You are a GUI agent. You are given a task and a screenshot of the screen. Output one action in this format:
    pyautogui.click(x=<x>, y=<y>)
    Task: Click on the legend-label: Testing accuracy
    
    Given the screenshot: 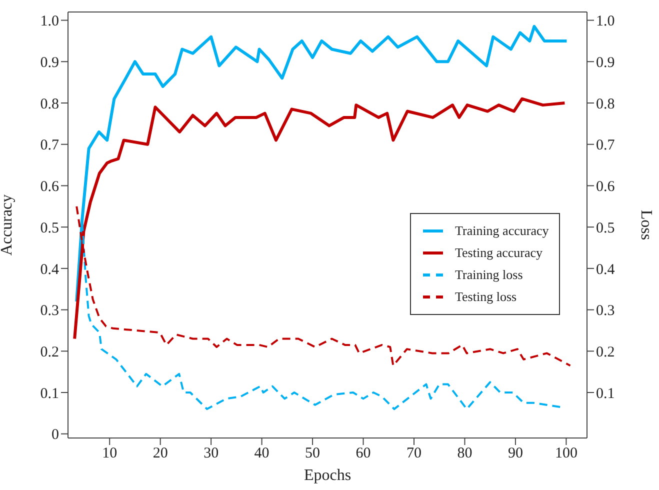 What is the action you would take?
    pyautogui.click(x=499, y=253)
    